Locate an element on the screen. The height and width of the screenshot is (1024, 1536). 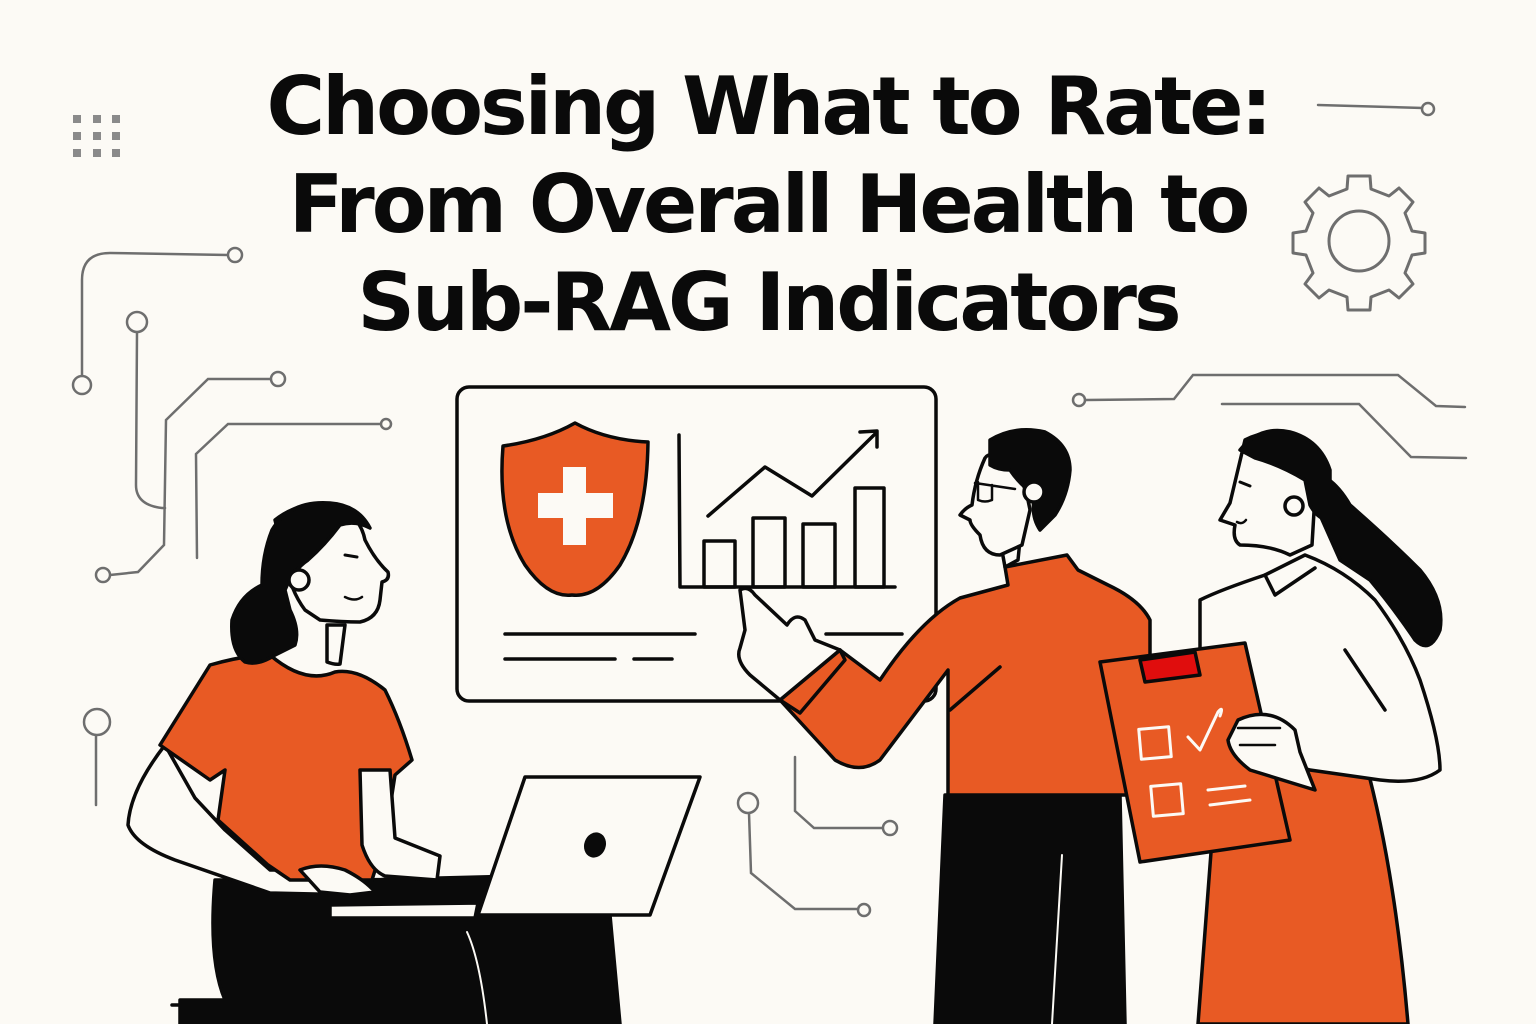
bar-chart-trend-icon is located at coordinates (787, 509).